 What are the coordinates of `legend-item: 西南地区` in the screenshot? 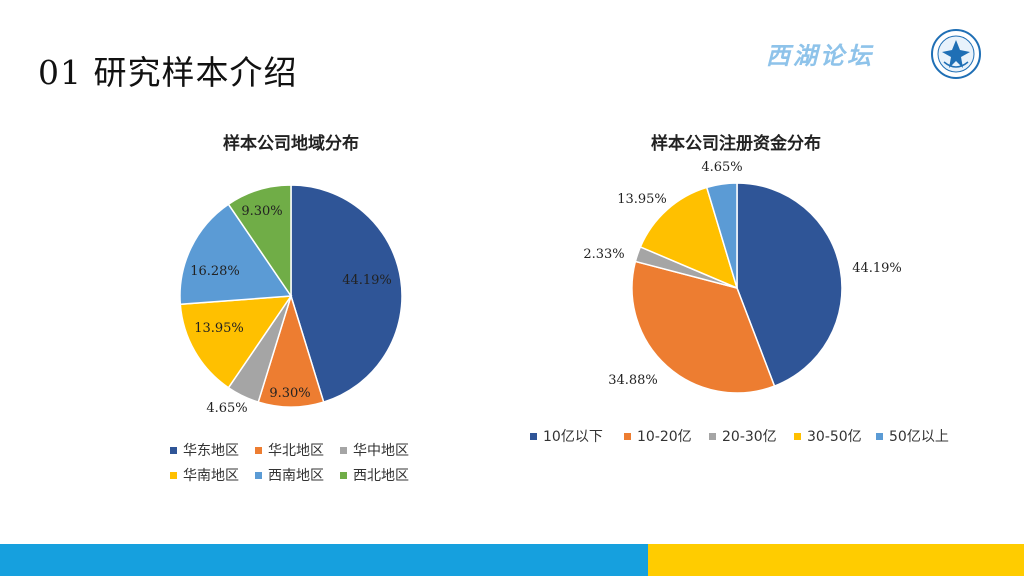 It's located at (289, 475).